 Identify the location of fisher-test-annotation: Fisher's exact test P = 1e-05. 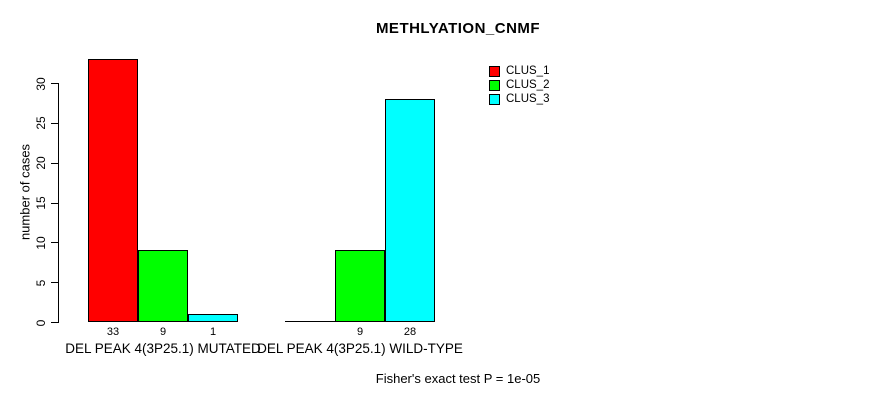
(458, 378).